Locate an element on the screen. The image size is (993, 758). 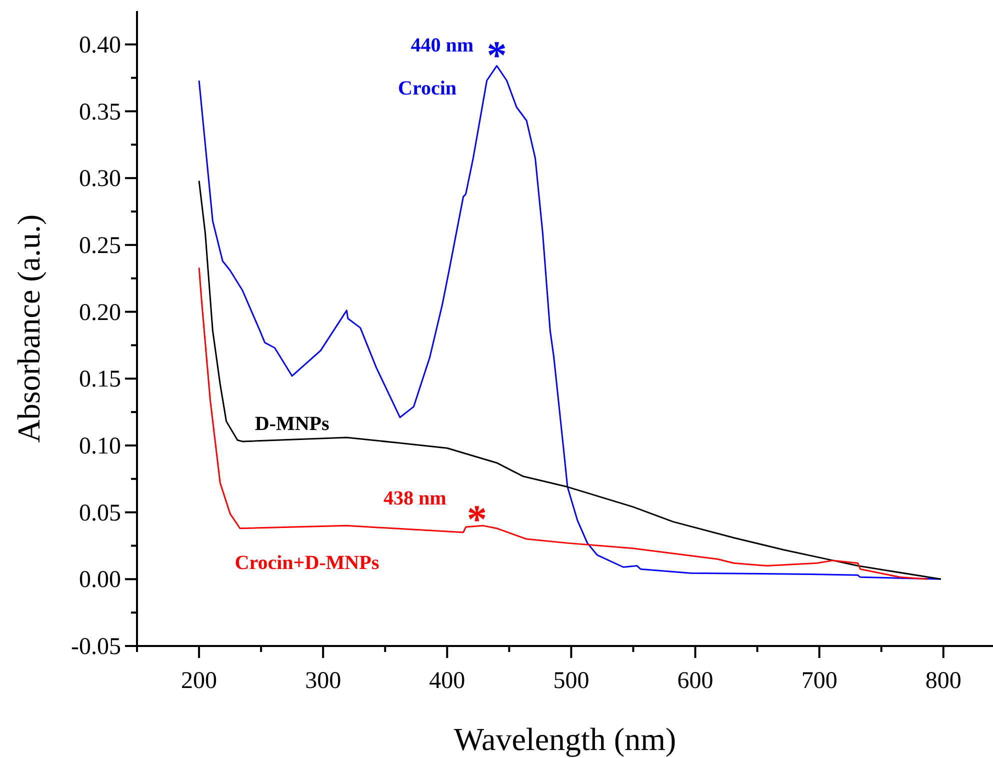
x-tick-label: 700 is located at coordinates (819, 681).